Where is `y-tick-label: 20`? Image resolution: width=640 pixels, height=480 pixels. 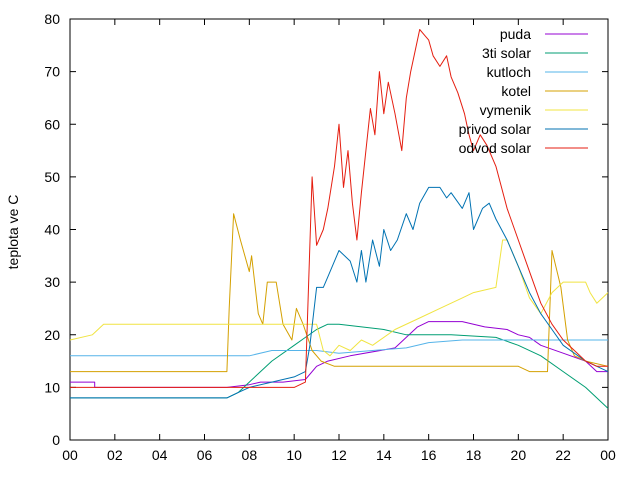
y-tick-label: 20 is located at coordinates (52, 335).